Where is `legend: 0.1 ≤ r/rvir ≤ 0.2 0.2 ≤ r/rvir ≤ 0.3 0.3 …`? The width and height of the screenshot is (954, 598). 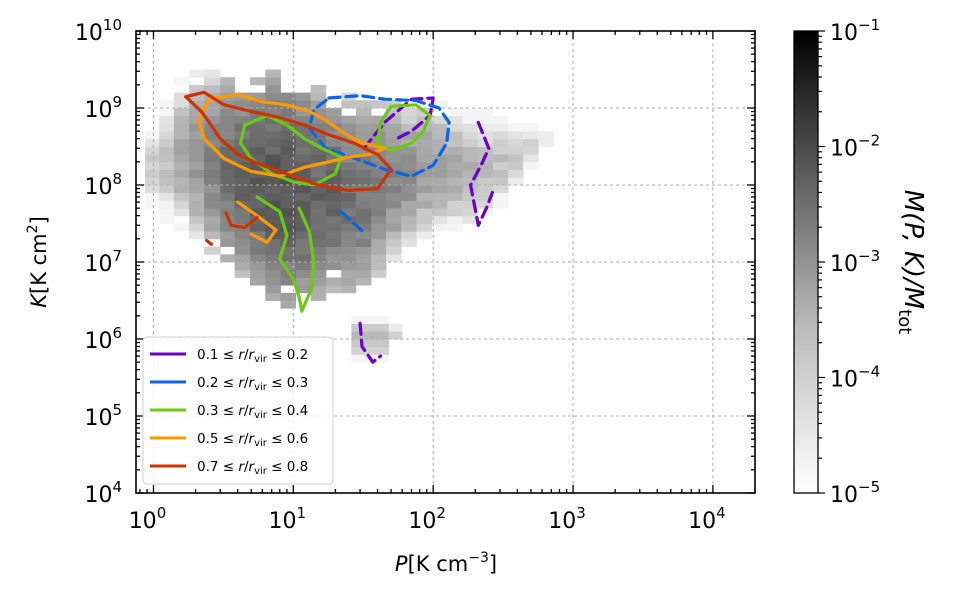
legend: 0.1 ≤ r/rvir ≤ 0.2 0.2 ≤ r/rvir ≤ 0.3 0.3 … is located at coordinates (238, 410).